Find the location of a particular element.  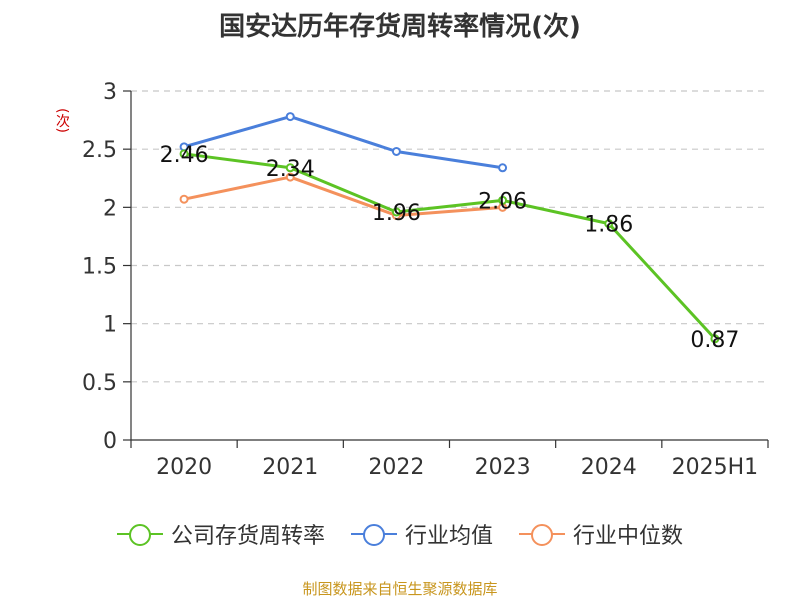

data-label: 0.87 is located at coordinates (714, 340).